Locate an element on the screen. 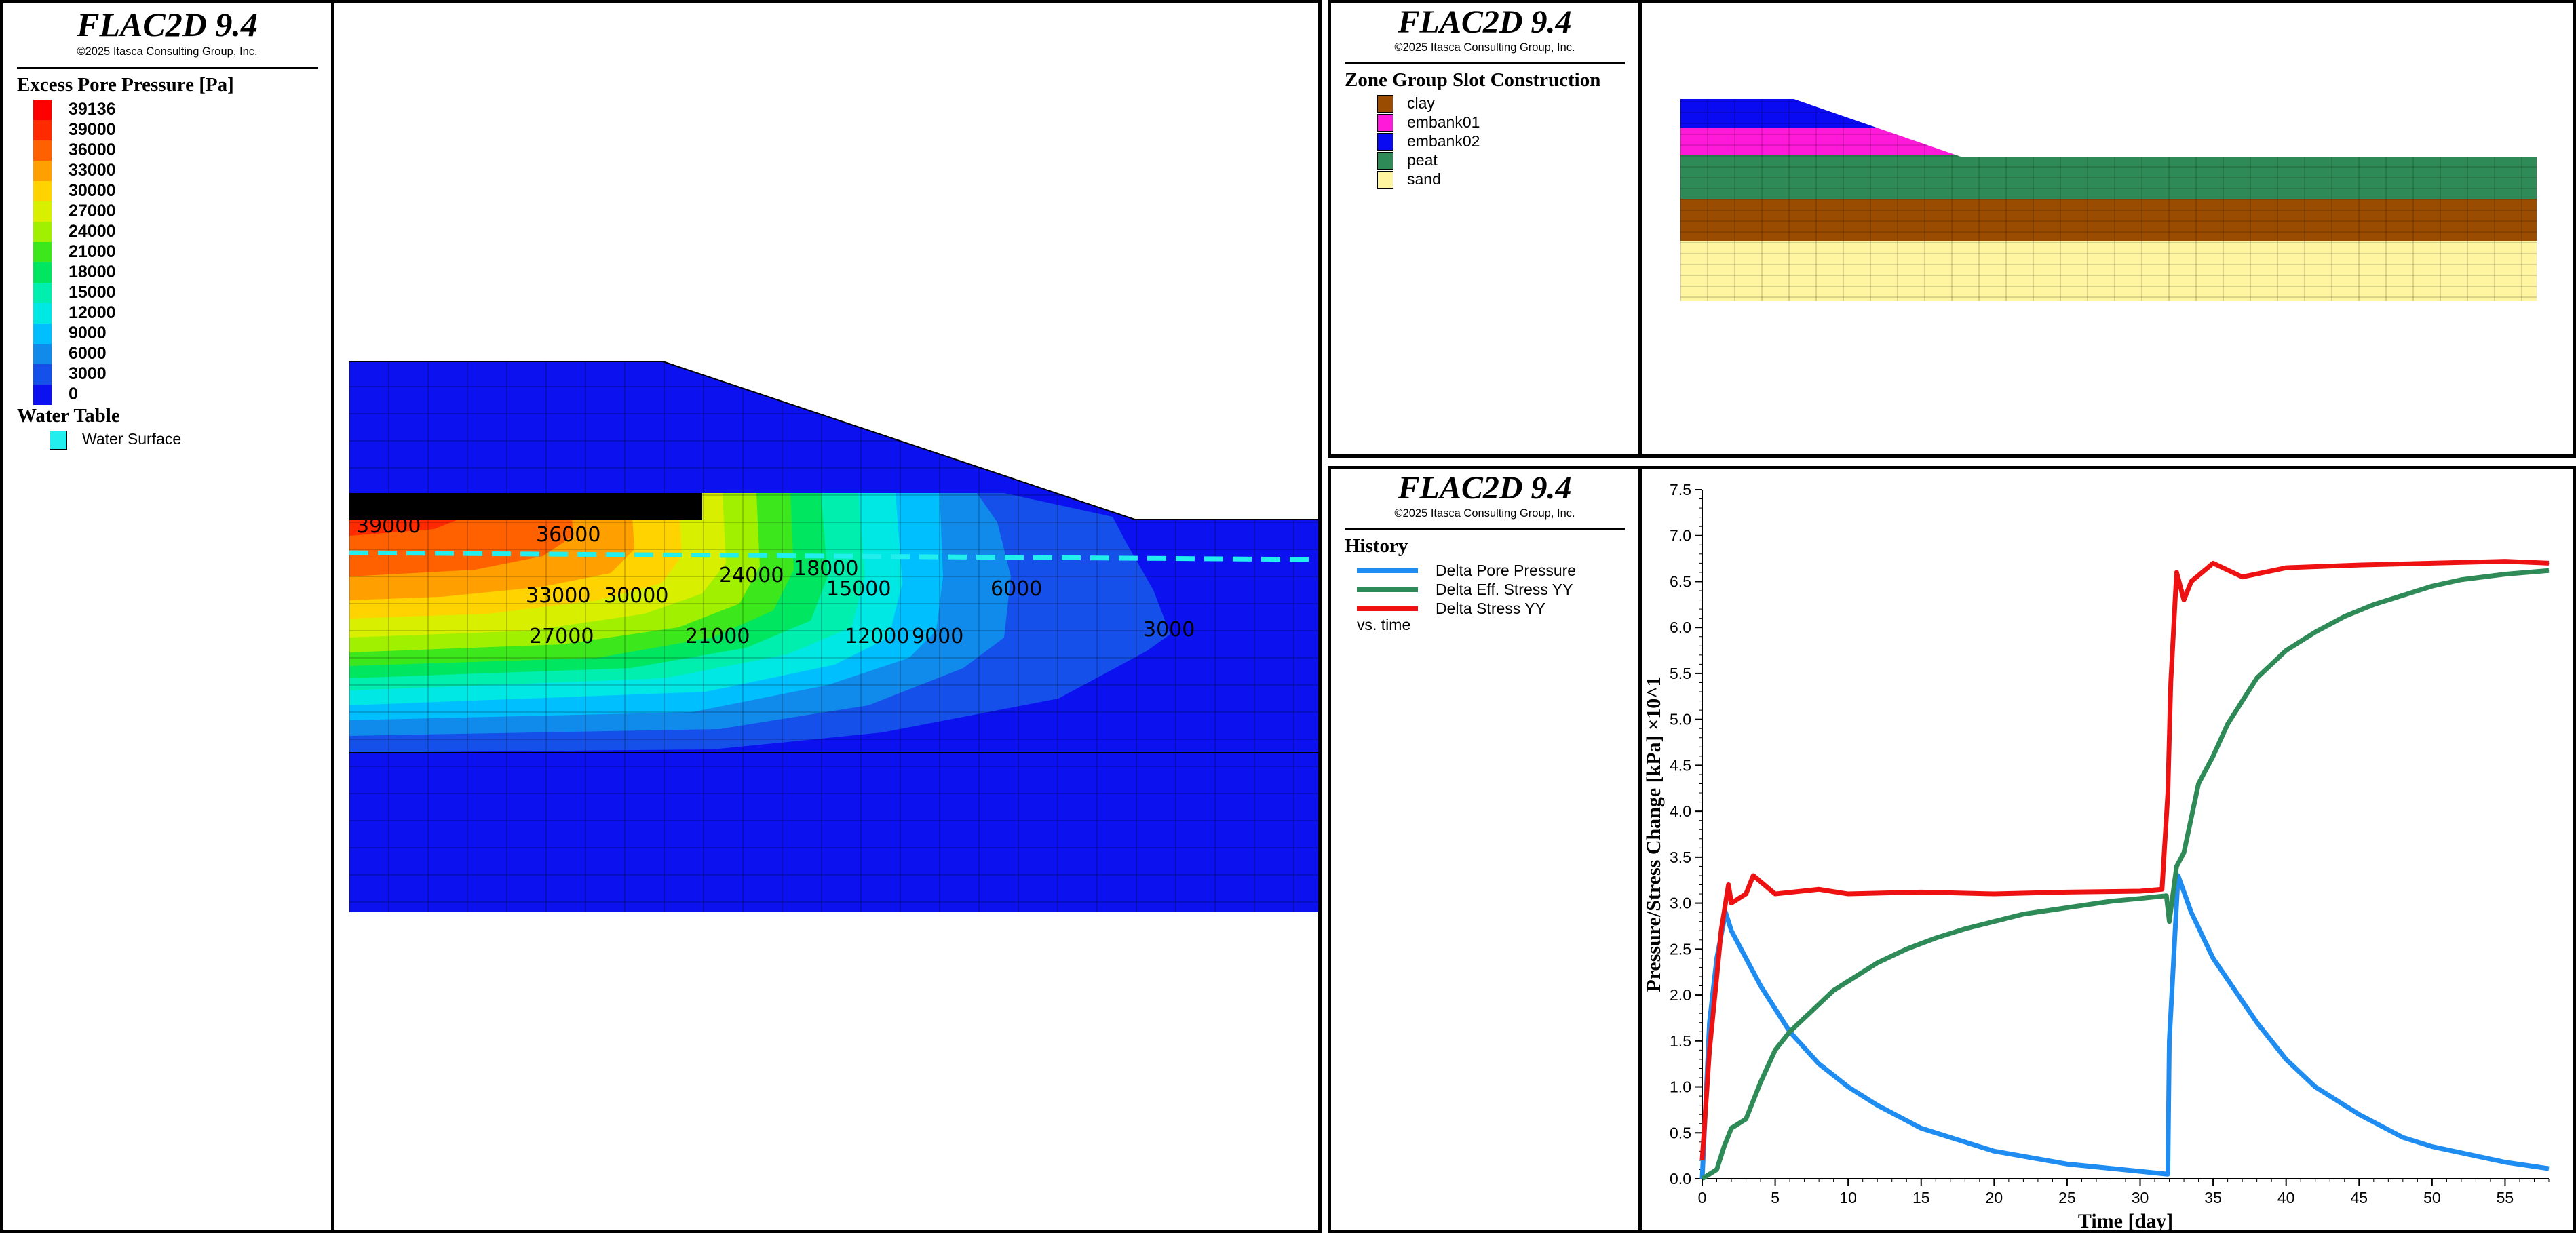  contour-label: 39000 is located at coordinates (388, 526).